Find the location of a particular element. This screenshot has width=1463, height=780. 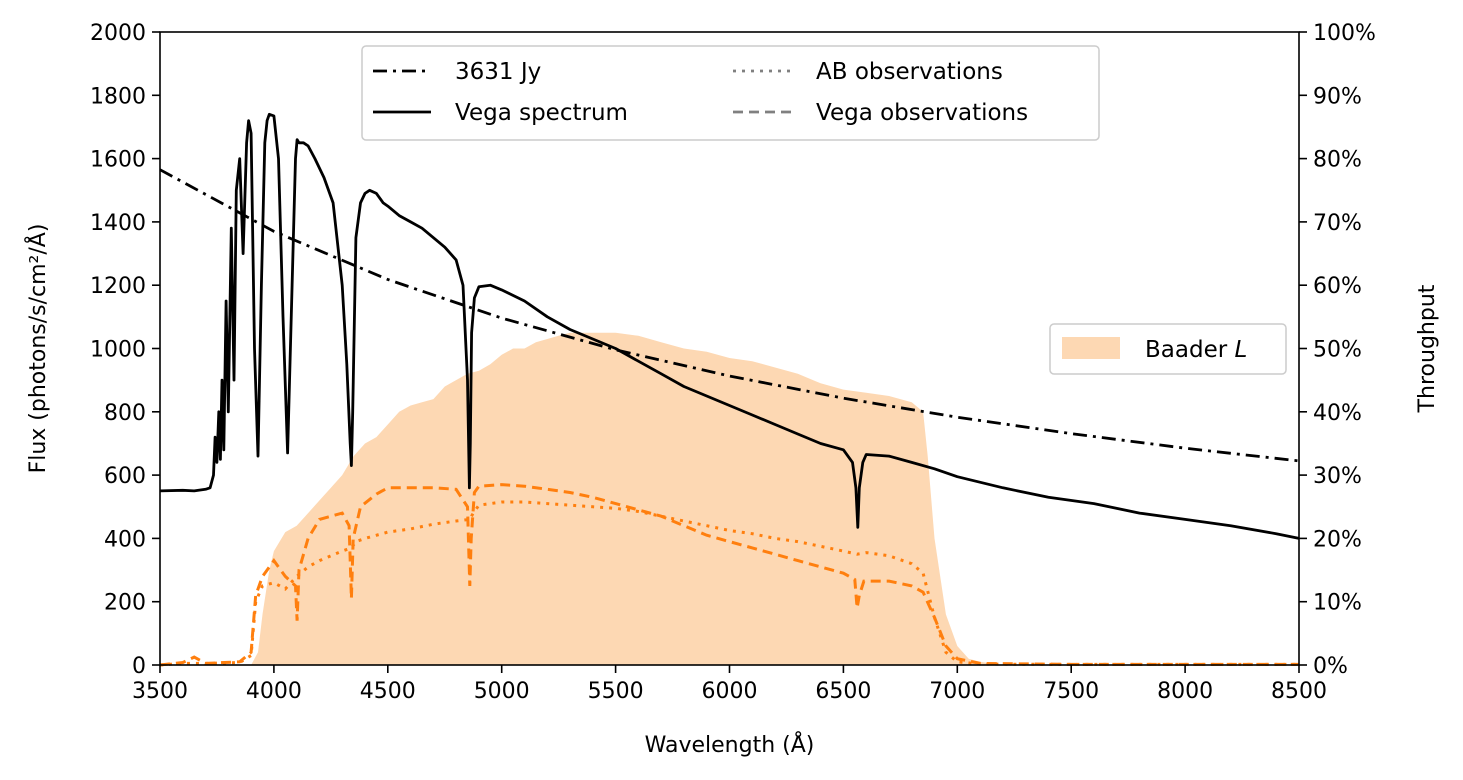

y-left-tick-label-1800: 1800 is located at coordinates (118, 96).